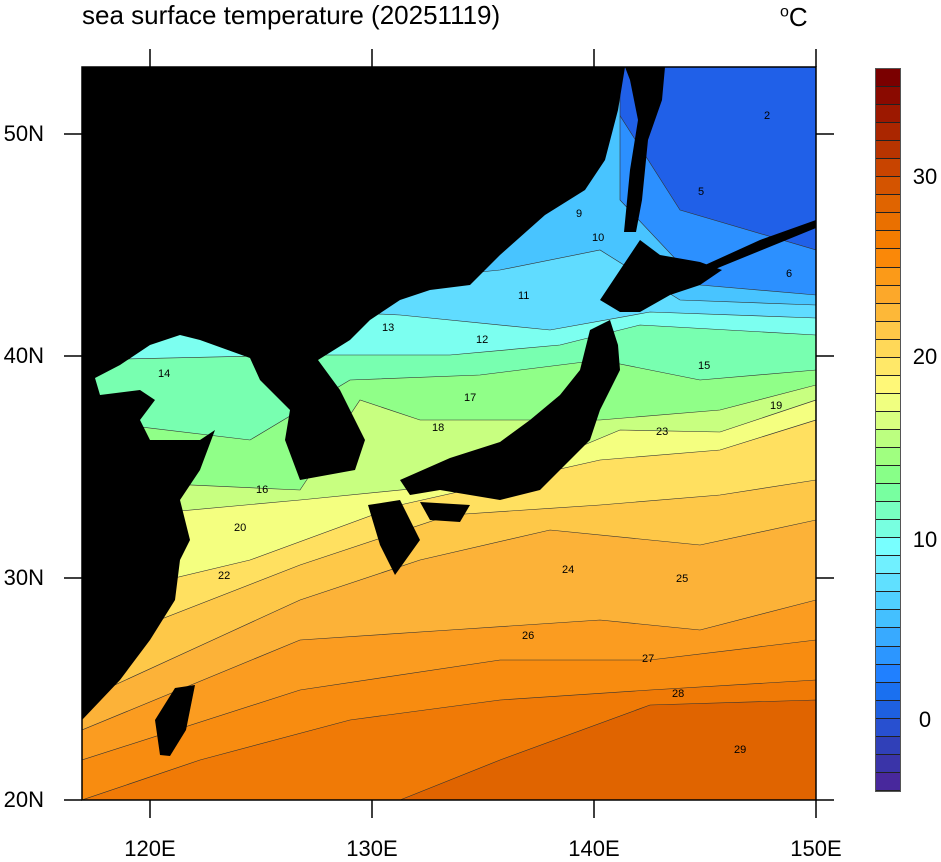 The height and width of the screenshot is (862, 941). I want to click on hokkaido, so click(661, 276).